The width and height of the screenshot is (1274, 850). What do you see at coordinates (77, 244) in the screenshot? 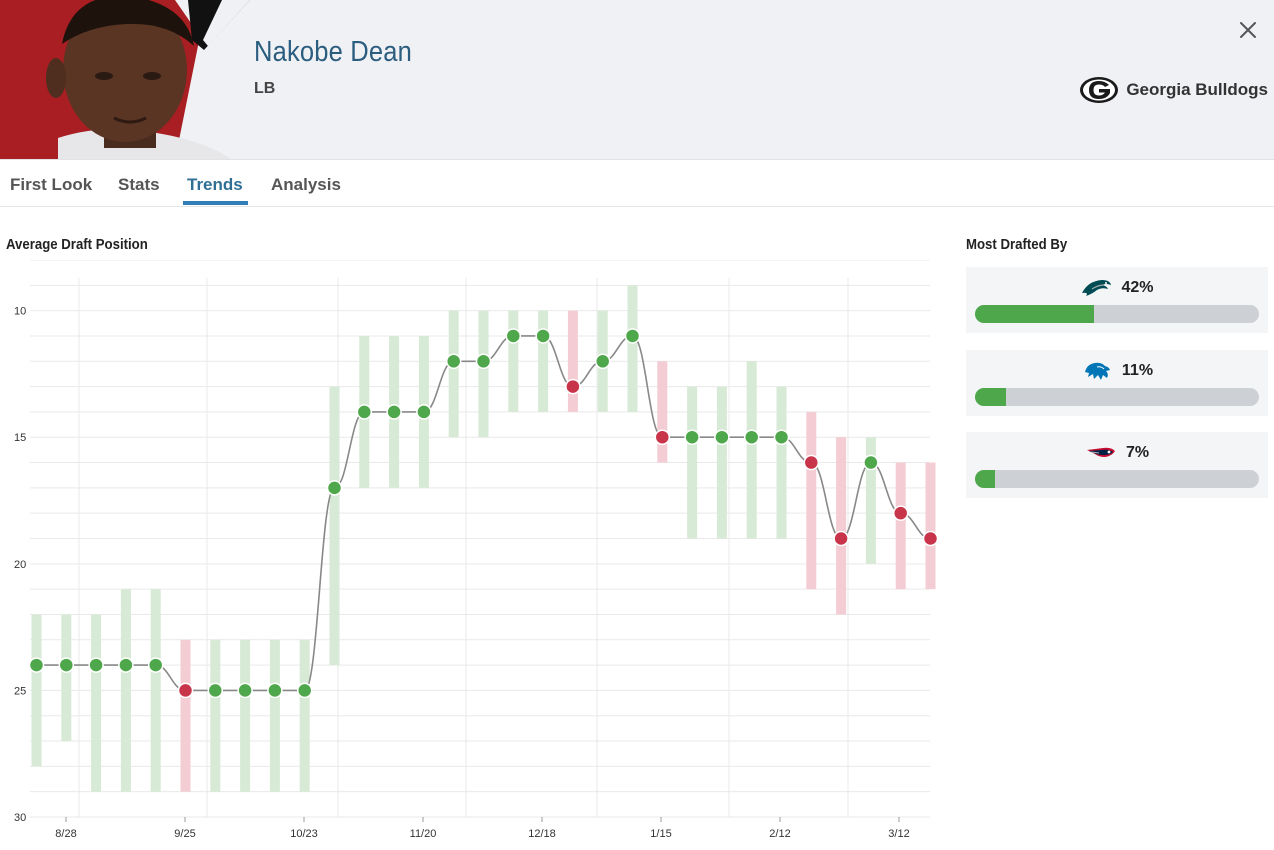
I see `adp-chart-title: Average Draft Position` at bounding box center [77, 244].